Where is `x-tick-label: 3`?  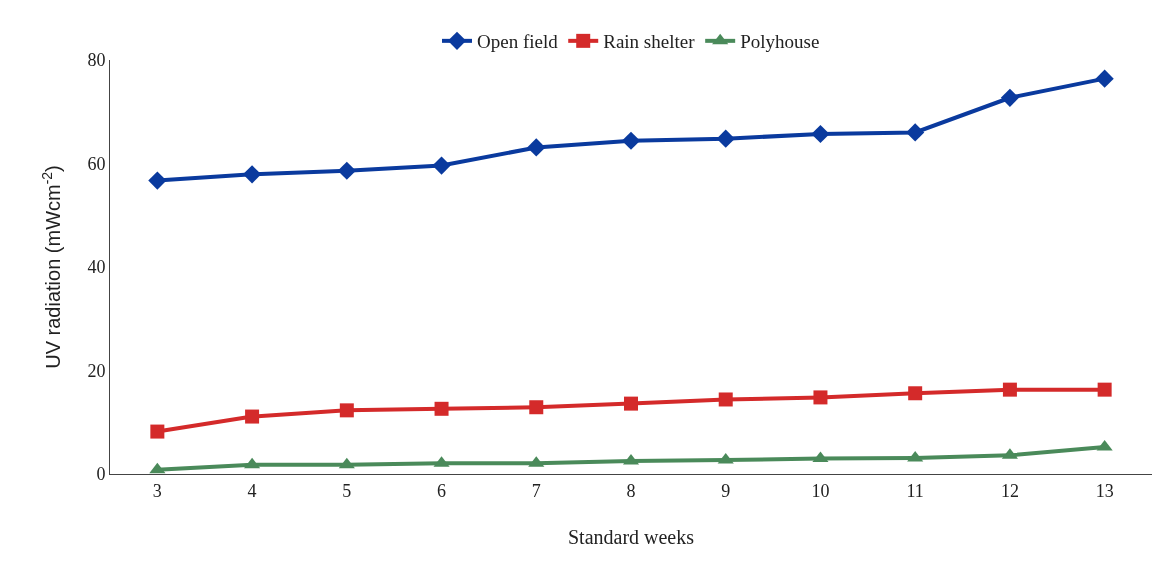 x-tick-label: 3 is located at coordinates (157, 490).